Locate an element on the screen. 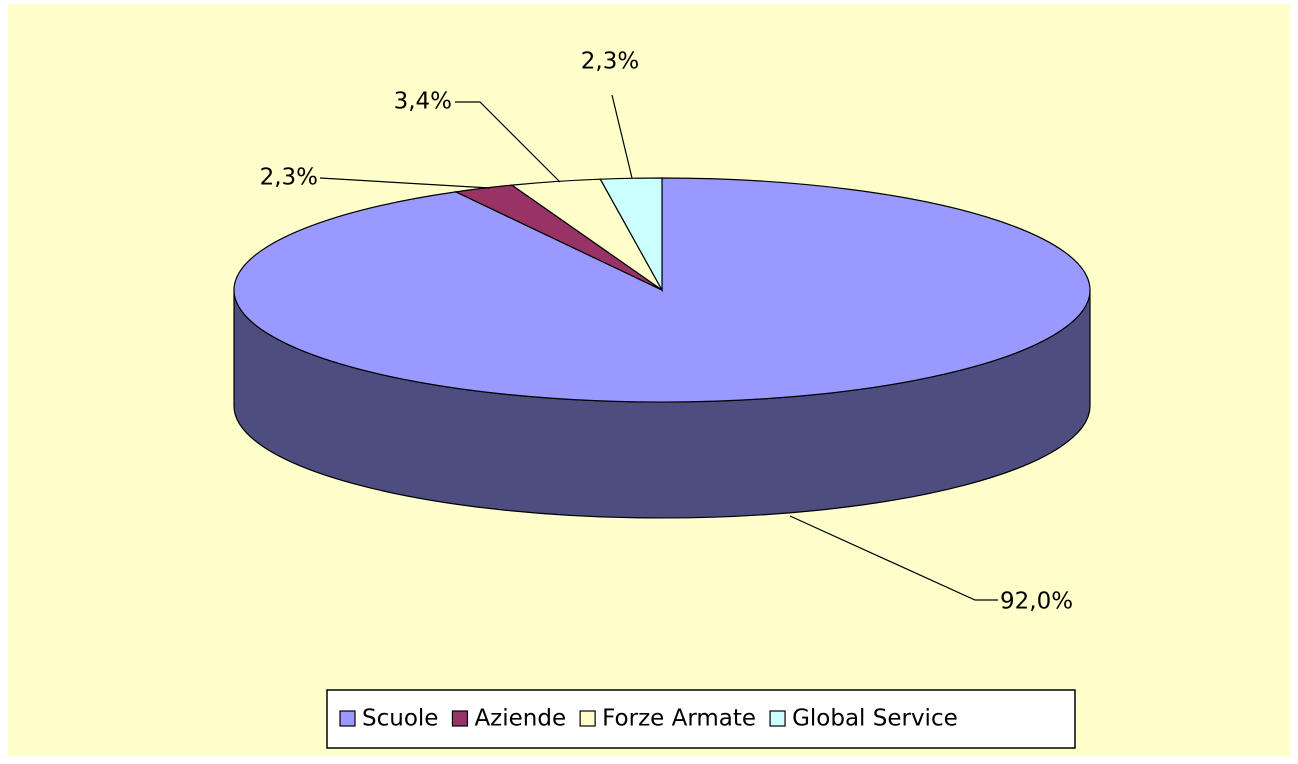 This screenshot has height=764, width=1298. legend-box is located at coordinates (701, 719).